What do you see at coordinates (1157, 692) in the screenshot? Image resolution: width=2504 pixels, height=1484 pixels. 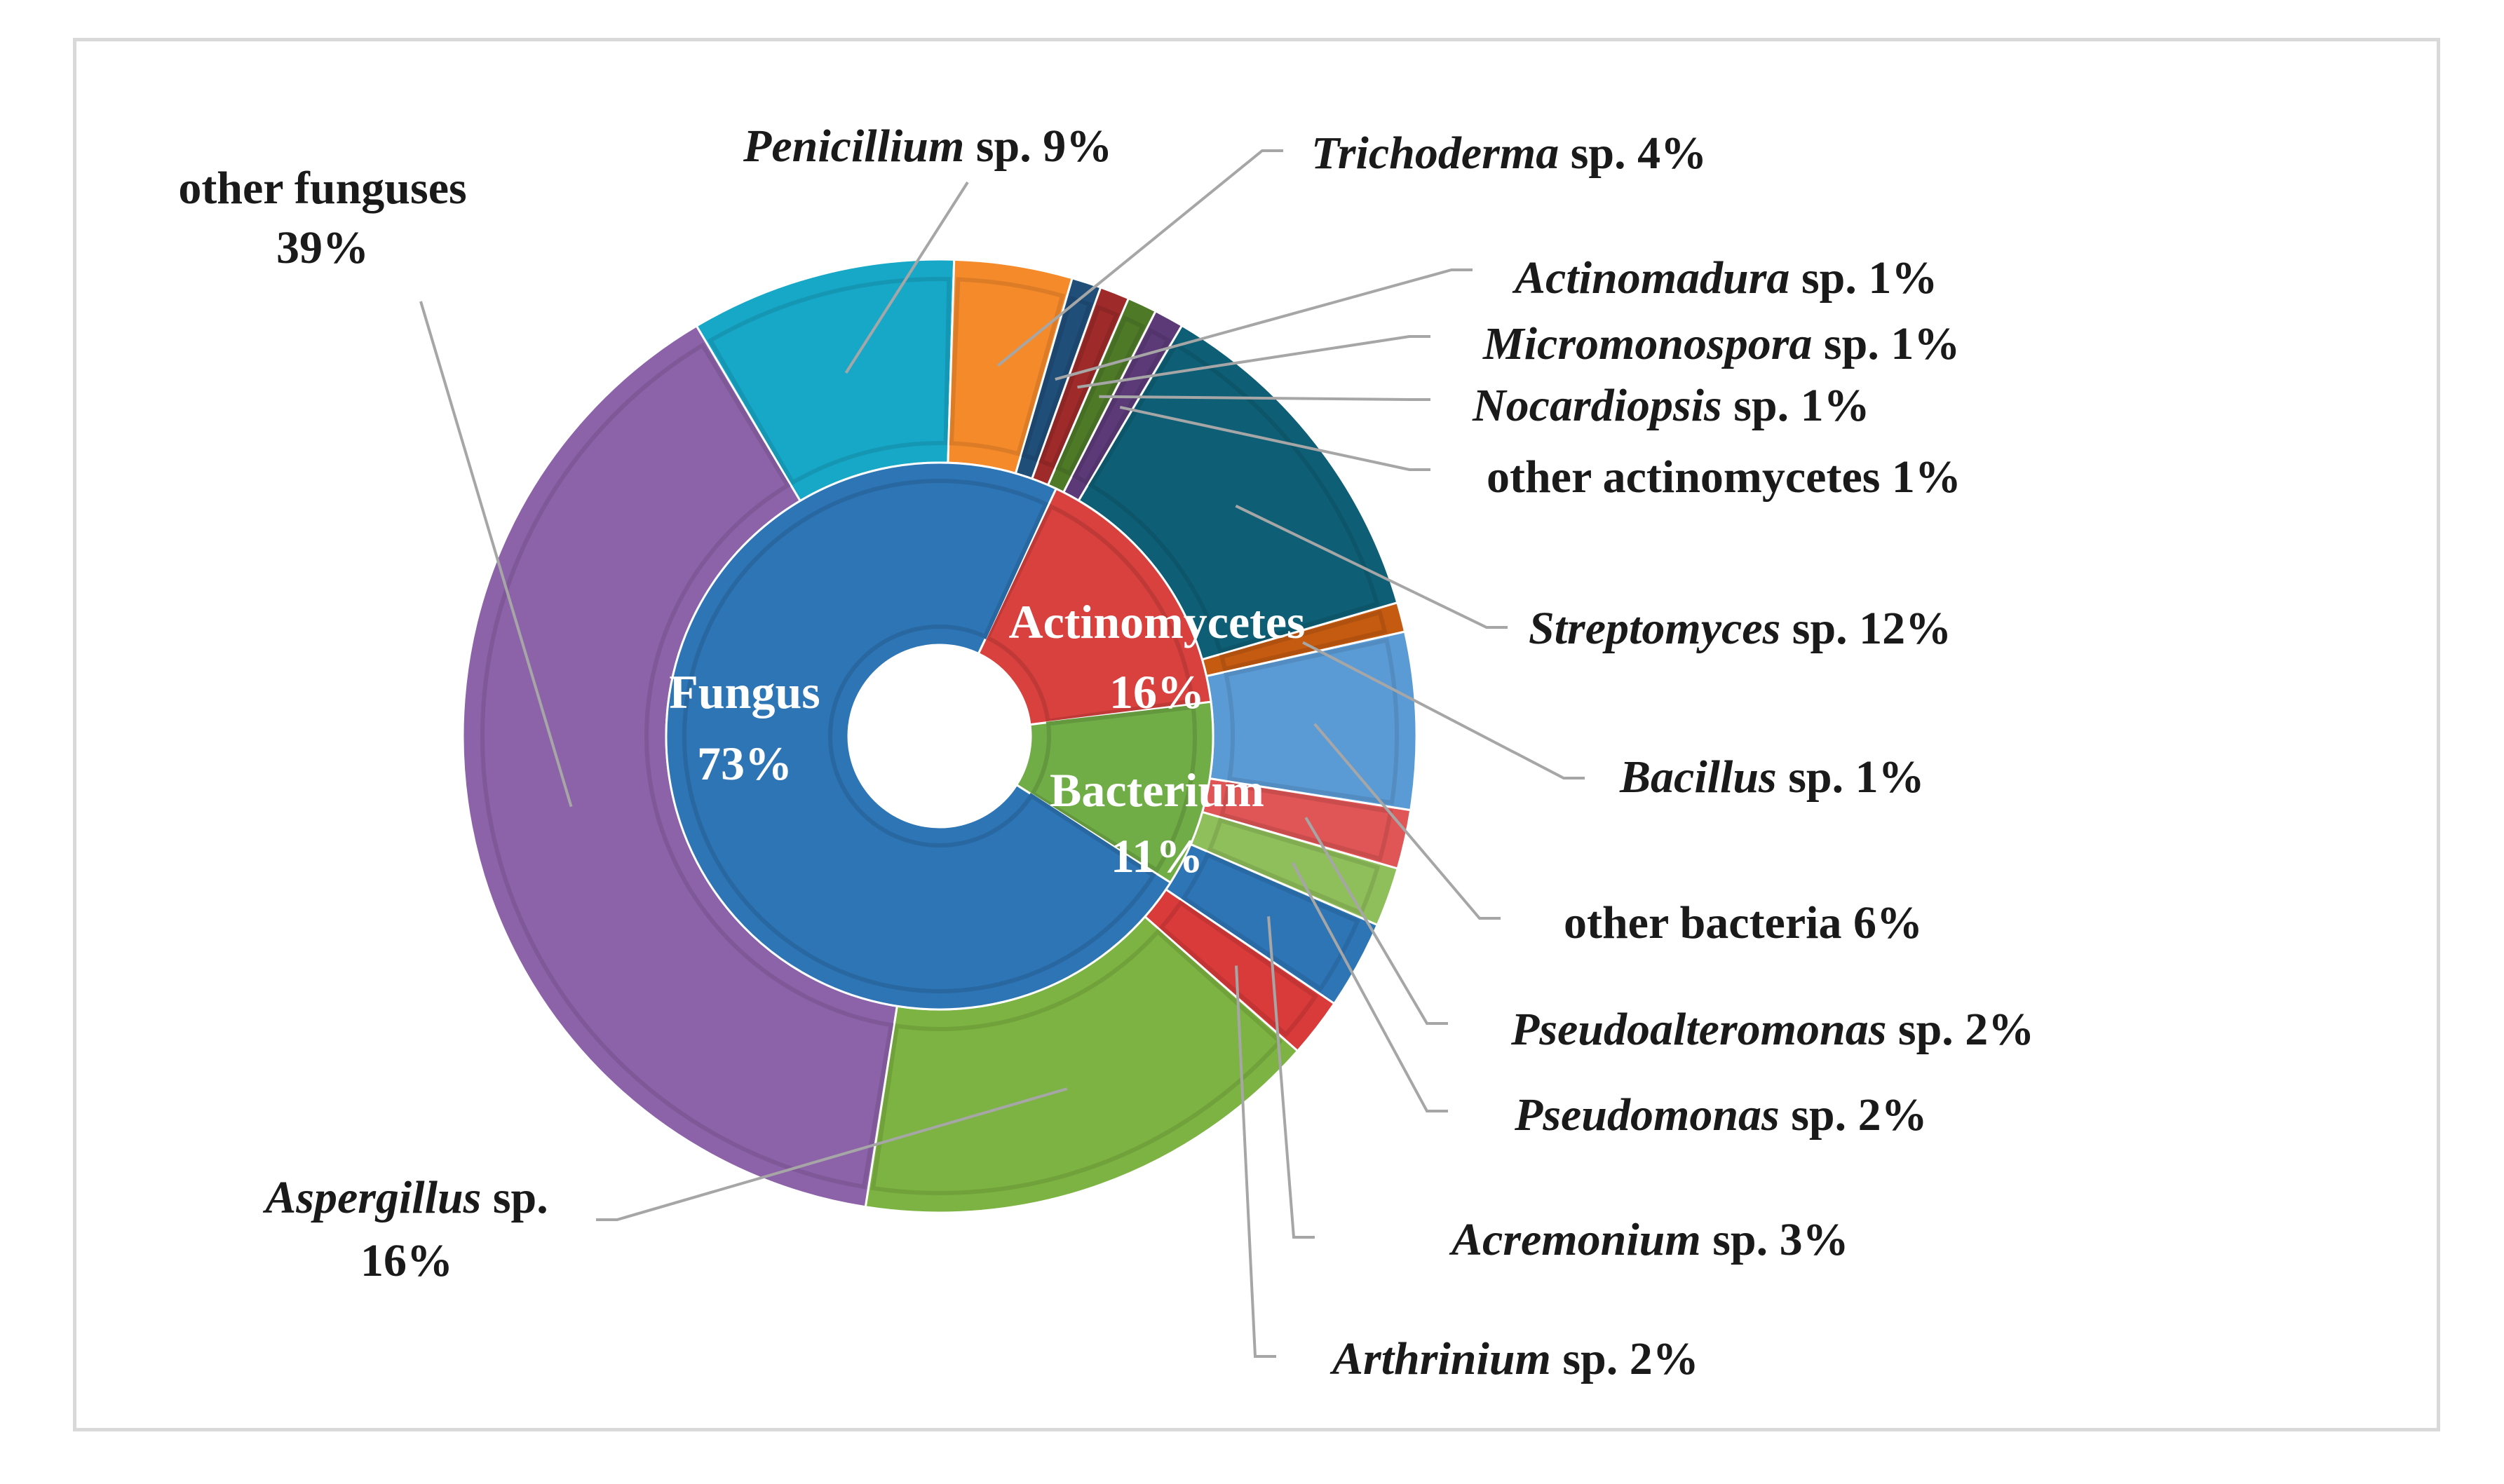 I see `inner-value-actinomycetes: 16%` at bounding box center [1157, 692].